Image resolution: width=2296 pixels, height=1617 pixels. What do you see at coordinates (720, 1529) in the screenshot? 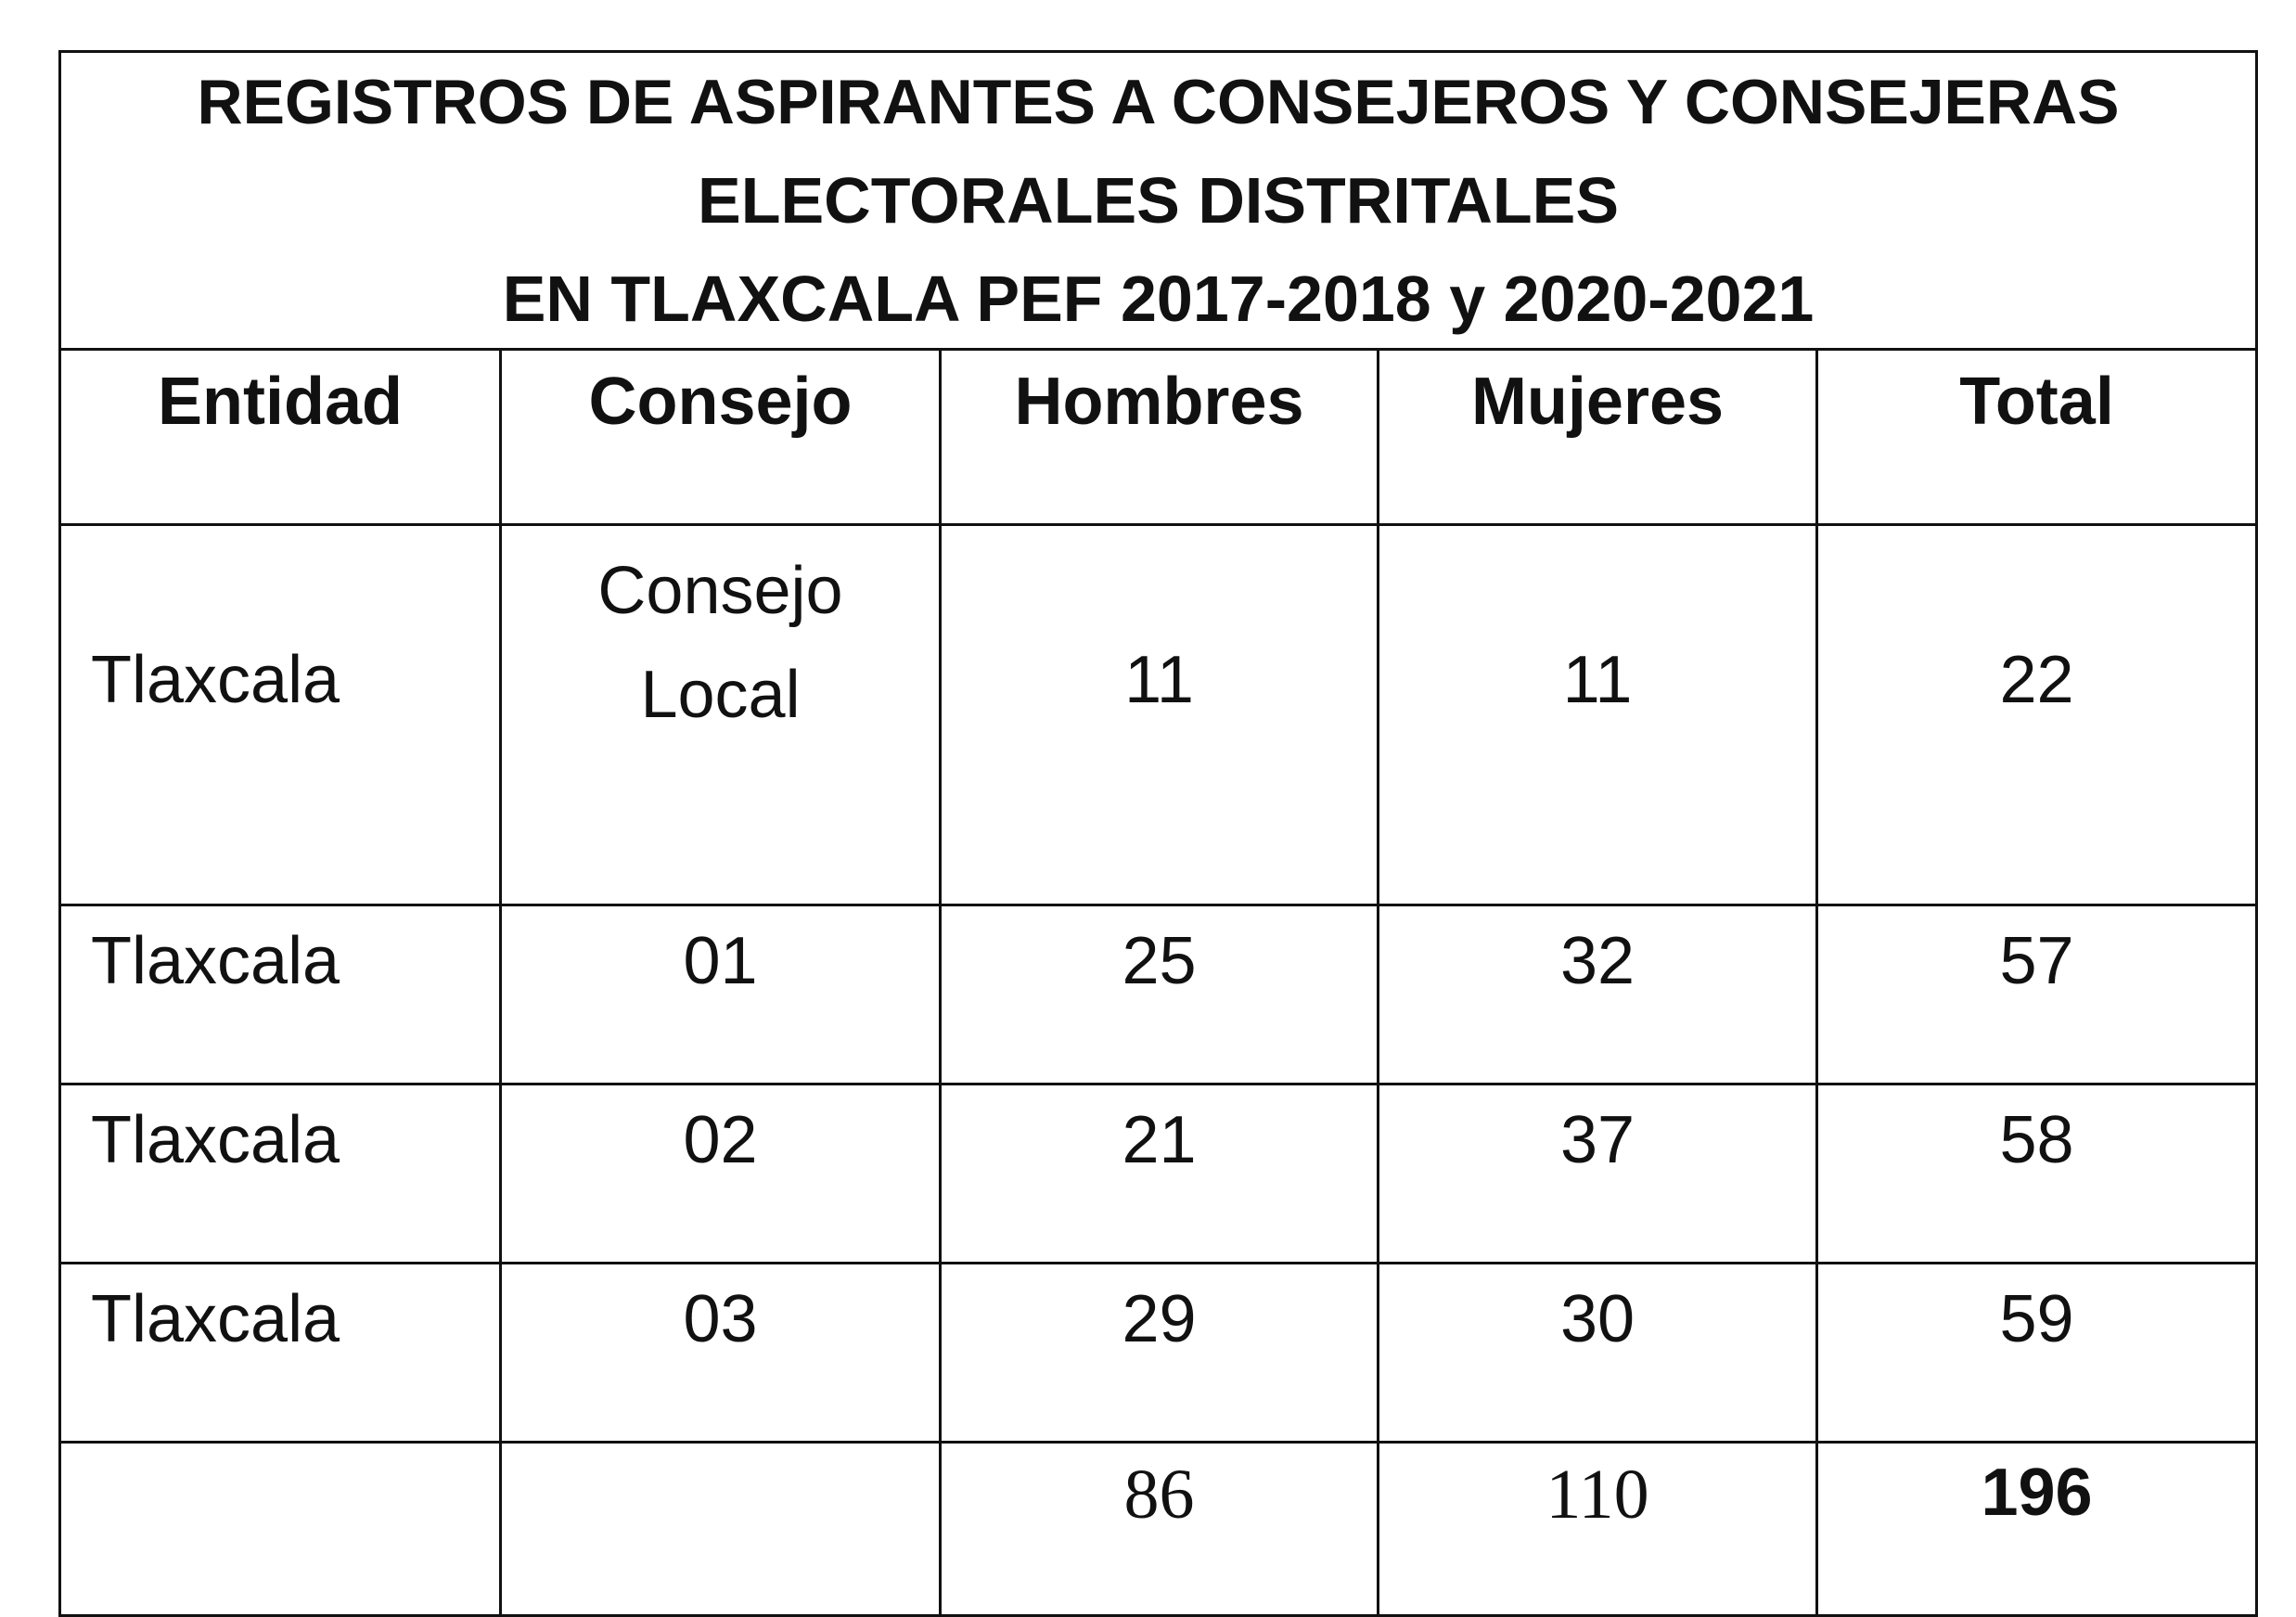
I see `totals-empty-consejo` at bounding box center [720, 1529].